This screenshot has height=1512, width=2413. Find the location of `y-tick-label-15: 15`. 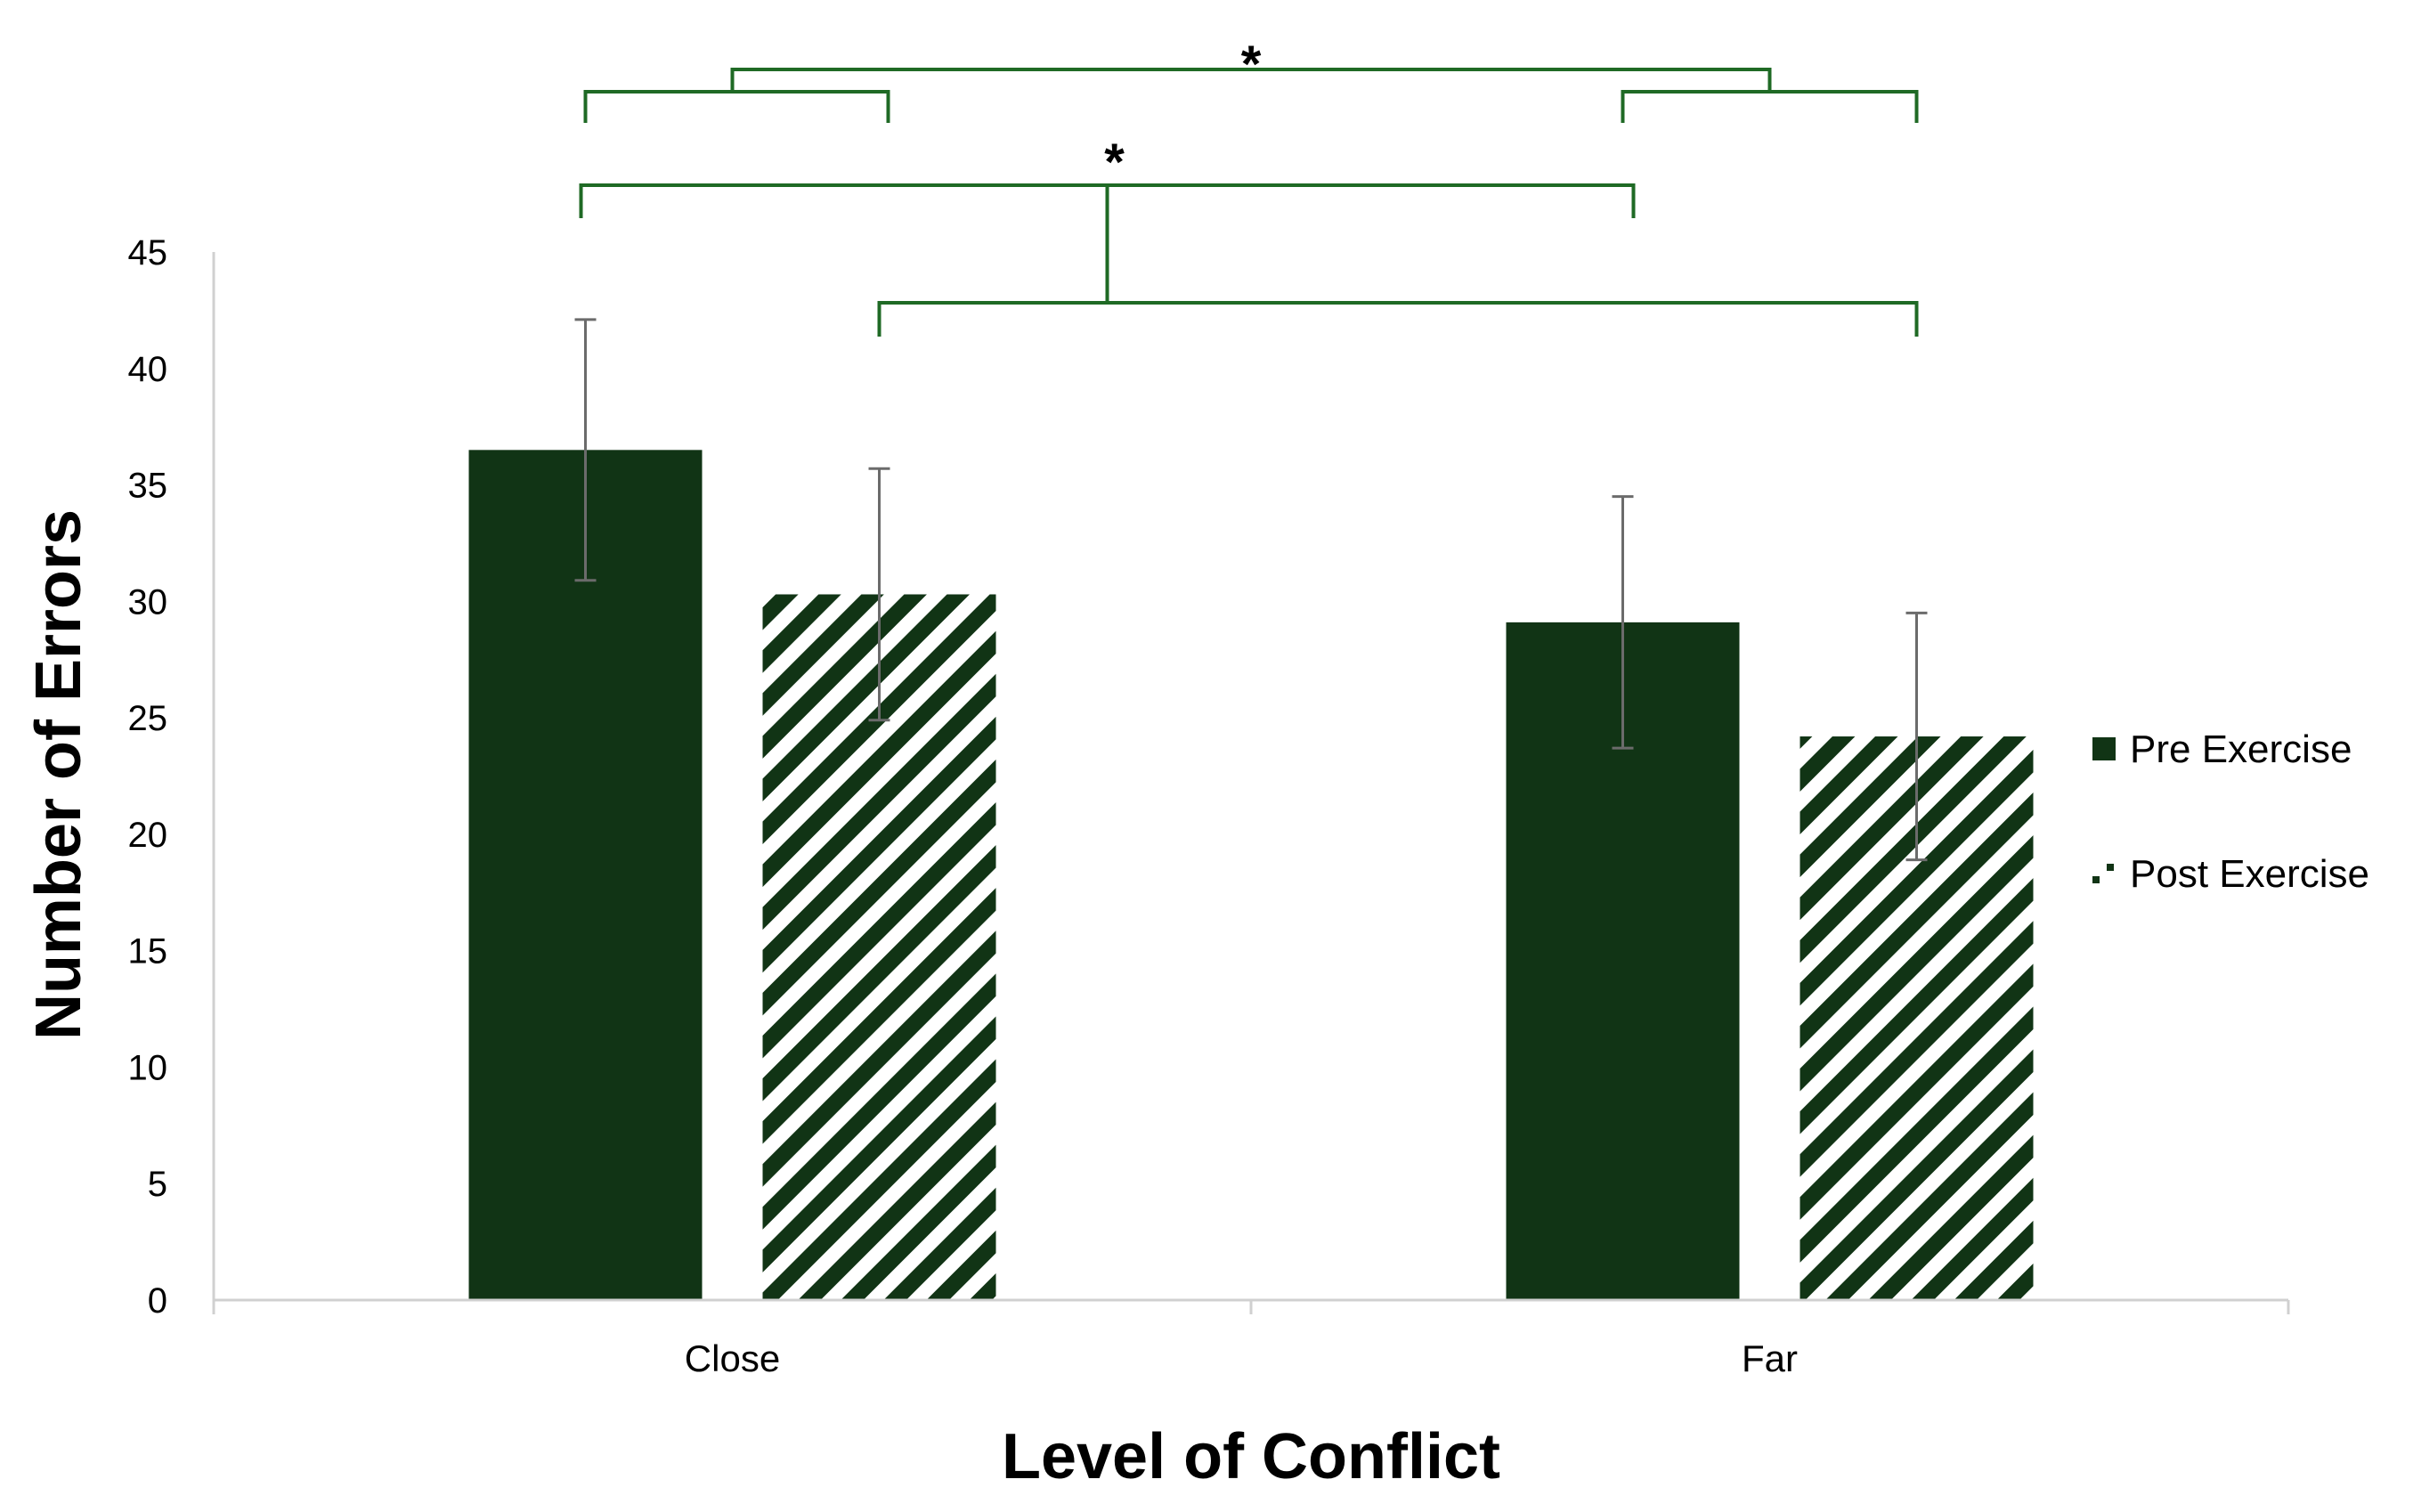

y-tick-label-15: 15 is located at coordinates (148, 951).